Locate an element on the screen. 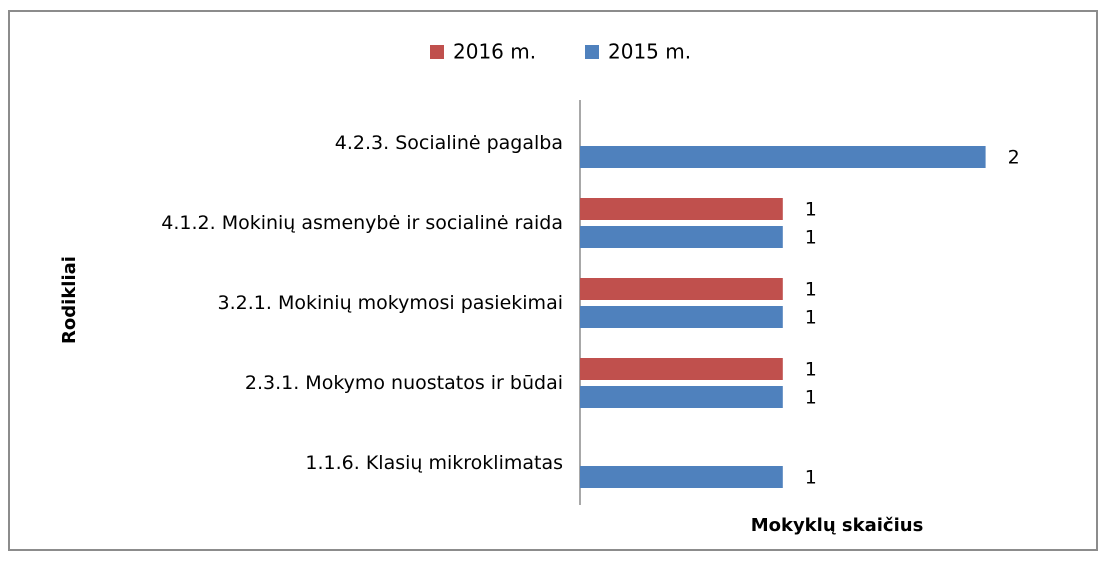  x-axis-title: Mokyklų skaičius is located at coordinates (837, 525).